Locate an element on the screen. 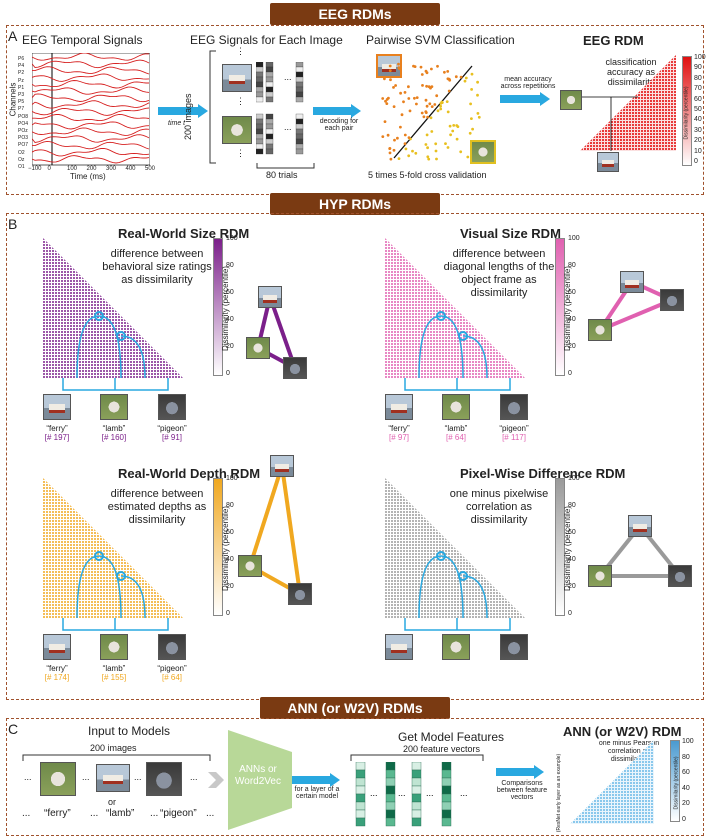 The width and height of the screenshot is (710, 840). trial-strips is located at coordinates (280, 108).